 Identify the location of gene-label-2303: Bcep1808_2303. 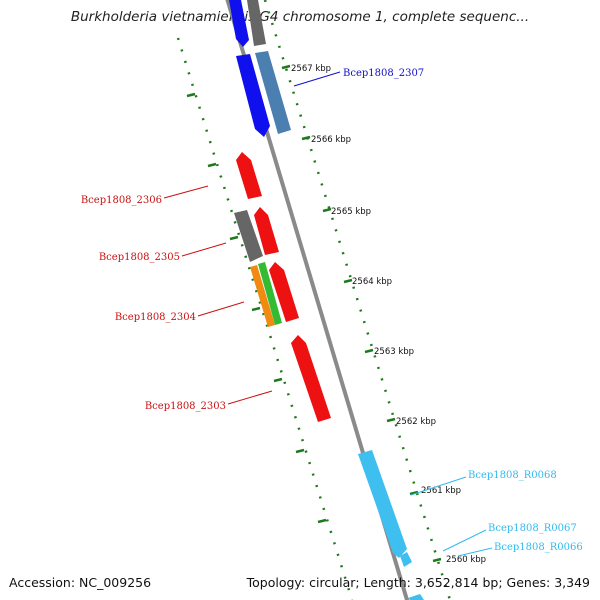
(185, 406).